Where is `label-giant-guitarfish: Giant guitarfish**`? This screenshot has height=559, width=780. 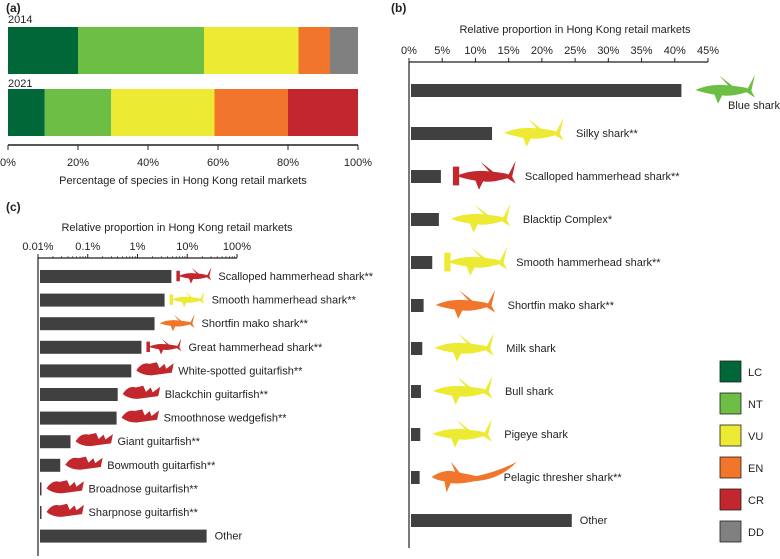 label-giant-guitarfish: Giant guitarfish** is located at coordinates (158, 442).